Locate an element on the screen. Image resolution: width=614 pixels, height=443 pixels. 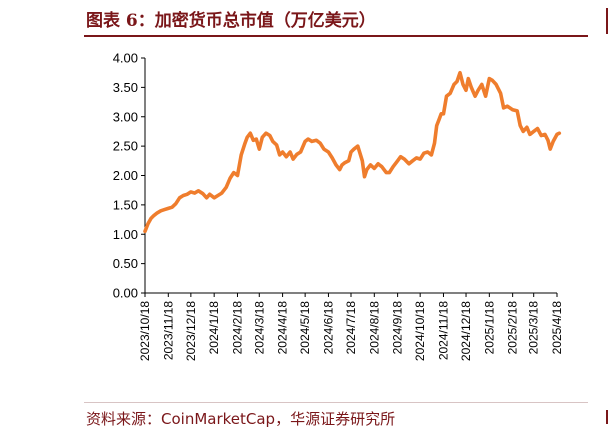
y-tick-label: 0.50 is located at coordinates (125, 263).